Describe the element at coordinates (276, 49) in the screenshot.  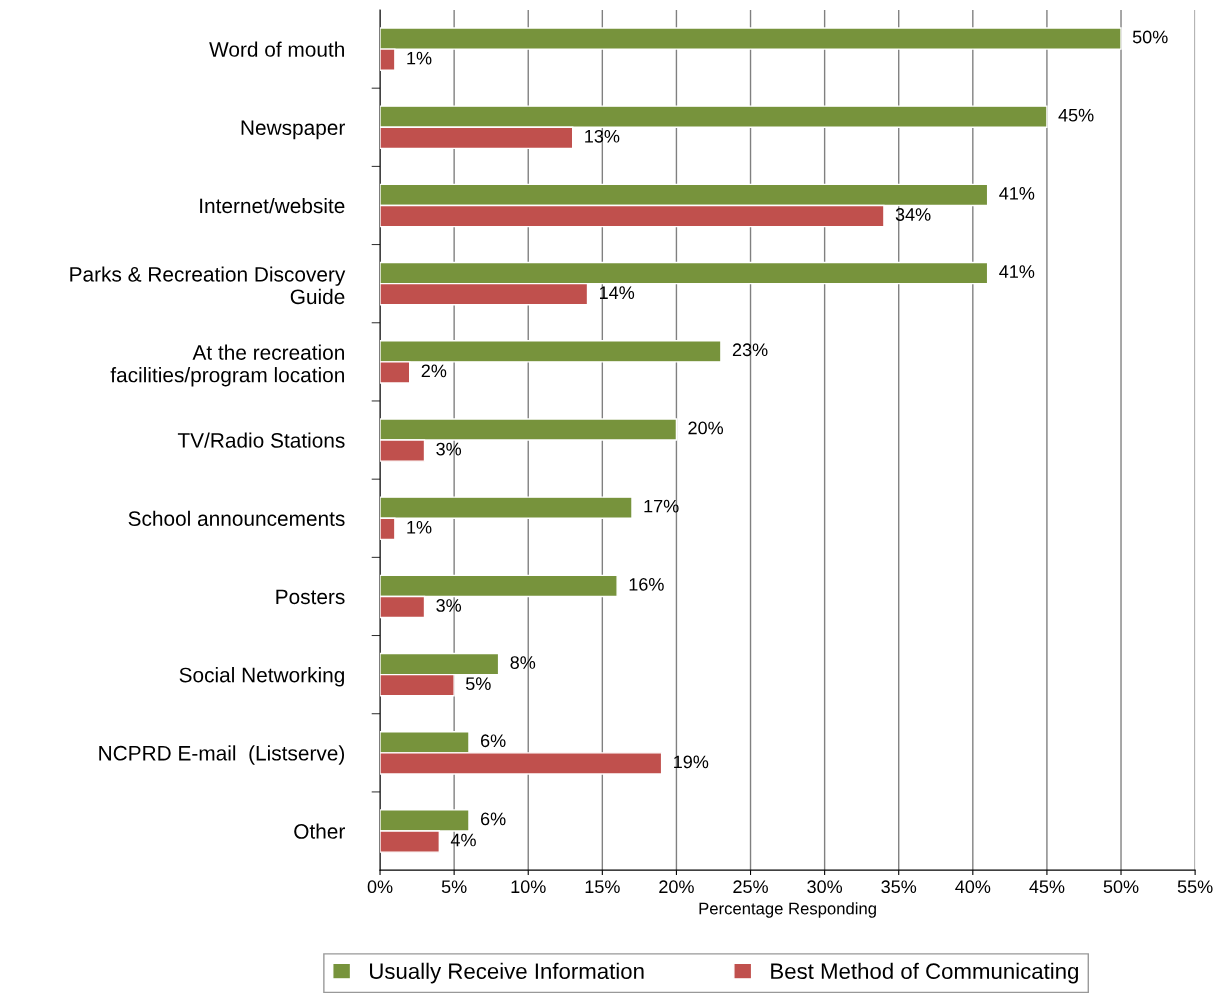
I see `y-tick-label: Word of mouth` at that location.